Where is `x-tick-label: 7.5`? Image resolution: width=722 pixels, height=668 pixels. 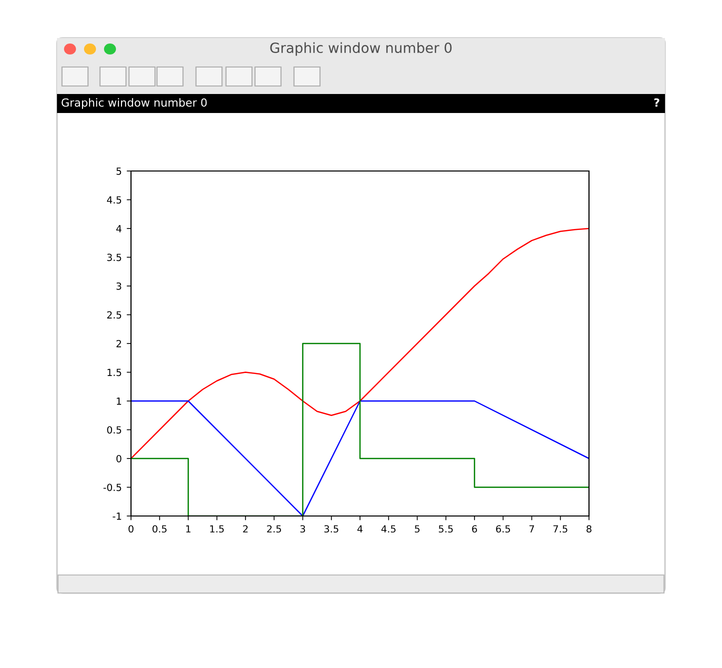 x-tick-label: 7.5 is located at coordinates (560, 529).